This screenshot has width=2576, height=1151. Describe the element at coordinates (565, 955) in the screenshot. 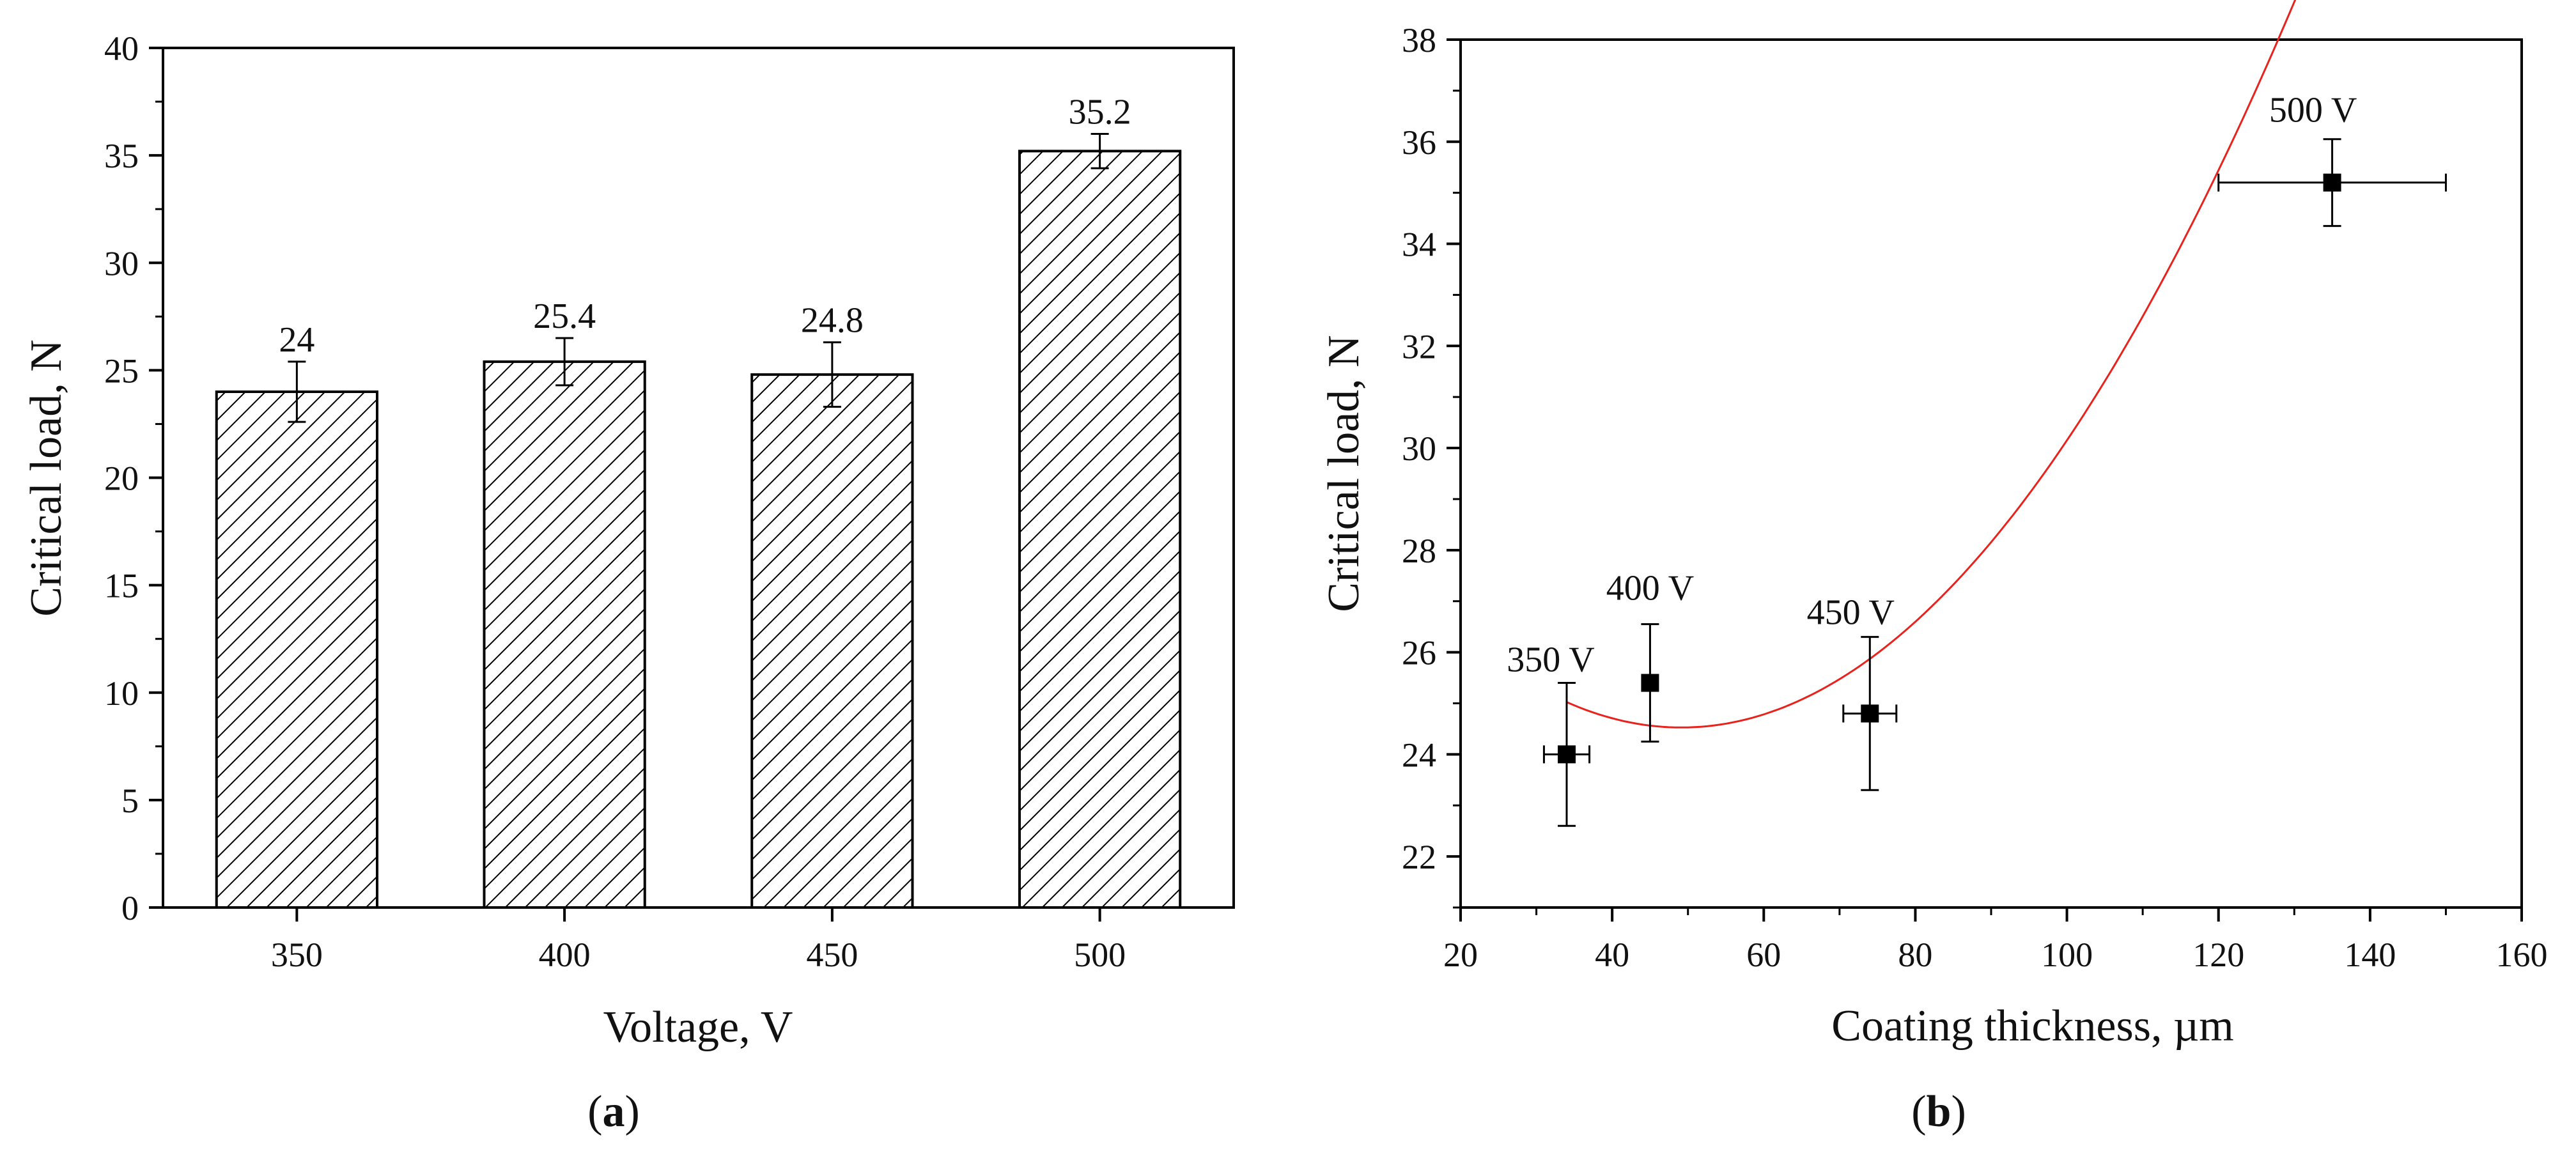

I see `x-tick-label: 400` at that location.